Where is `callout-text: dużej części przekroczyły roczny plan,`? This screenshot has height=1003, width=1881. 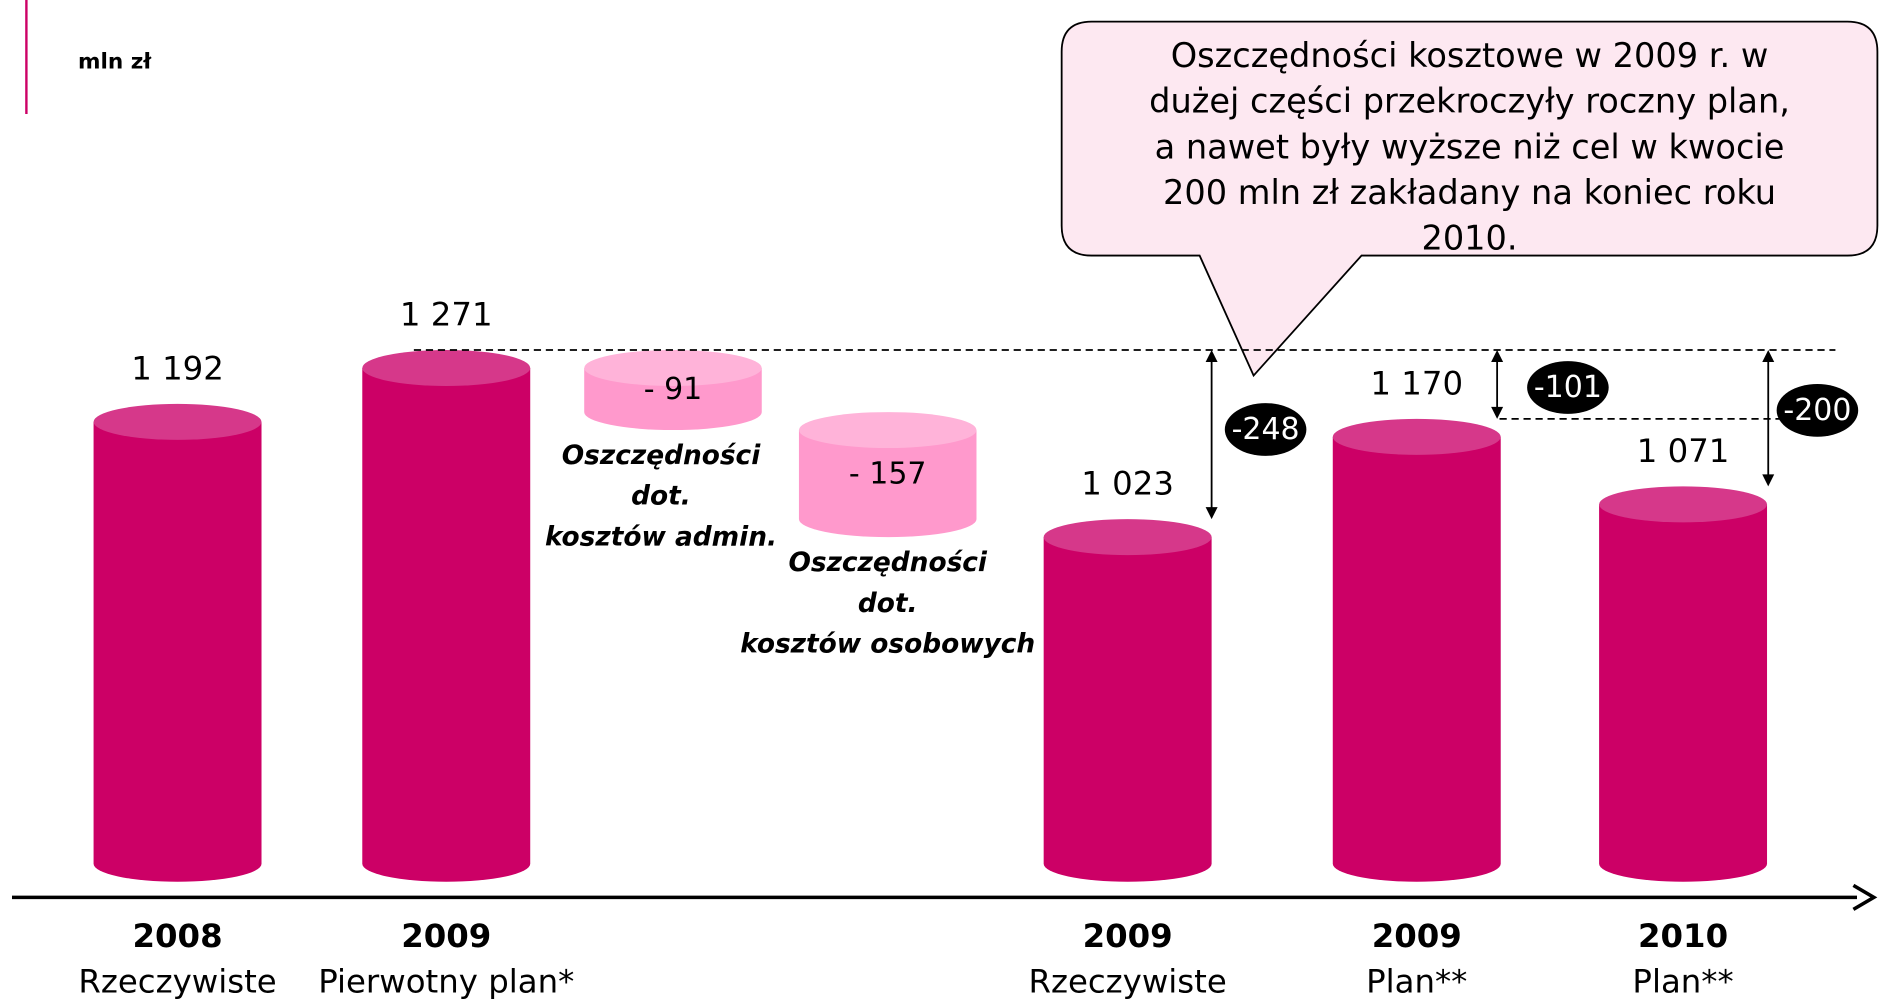
callout-text: dużej części przekroczyły roczny plan, is located at coordinates (1469, 101).